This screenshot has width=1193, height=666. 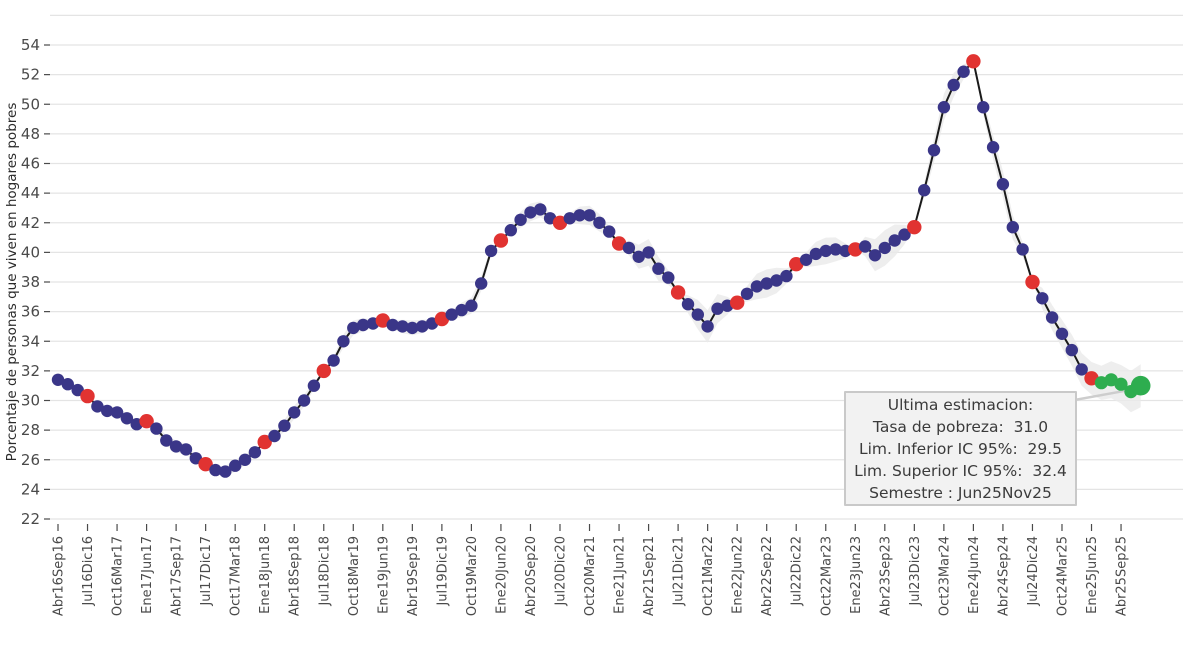 I want to click on annotation-title: Ultima estimacion:, so click(x=960, y=404).